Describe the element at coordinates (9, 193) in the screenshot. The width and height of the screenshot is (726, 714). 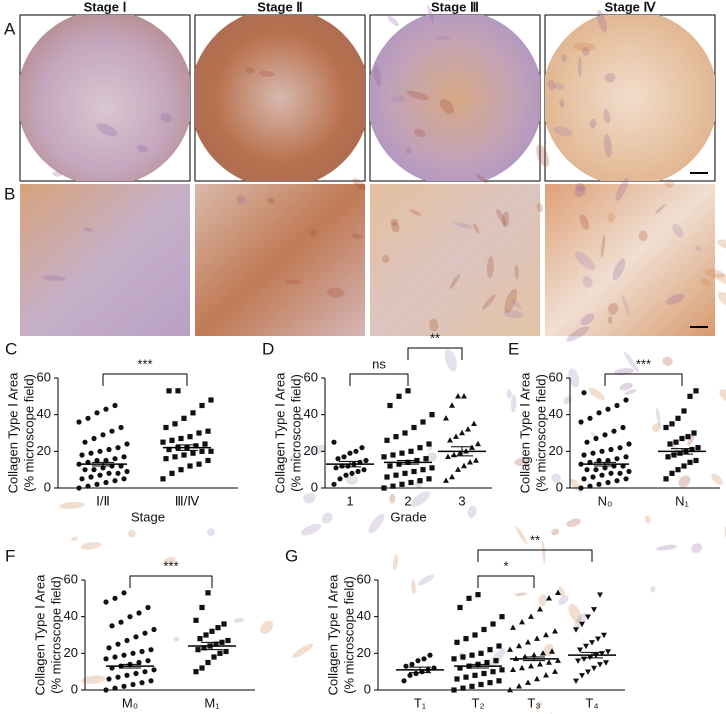
I see `panel-letter: B` at that location.